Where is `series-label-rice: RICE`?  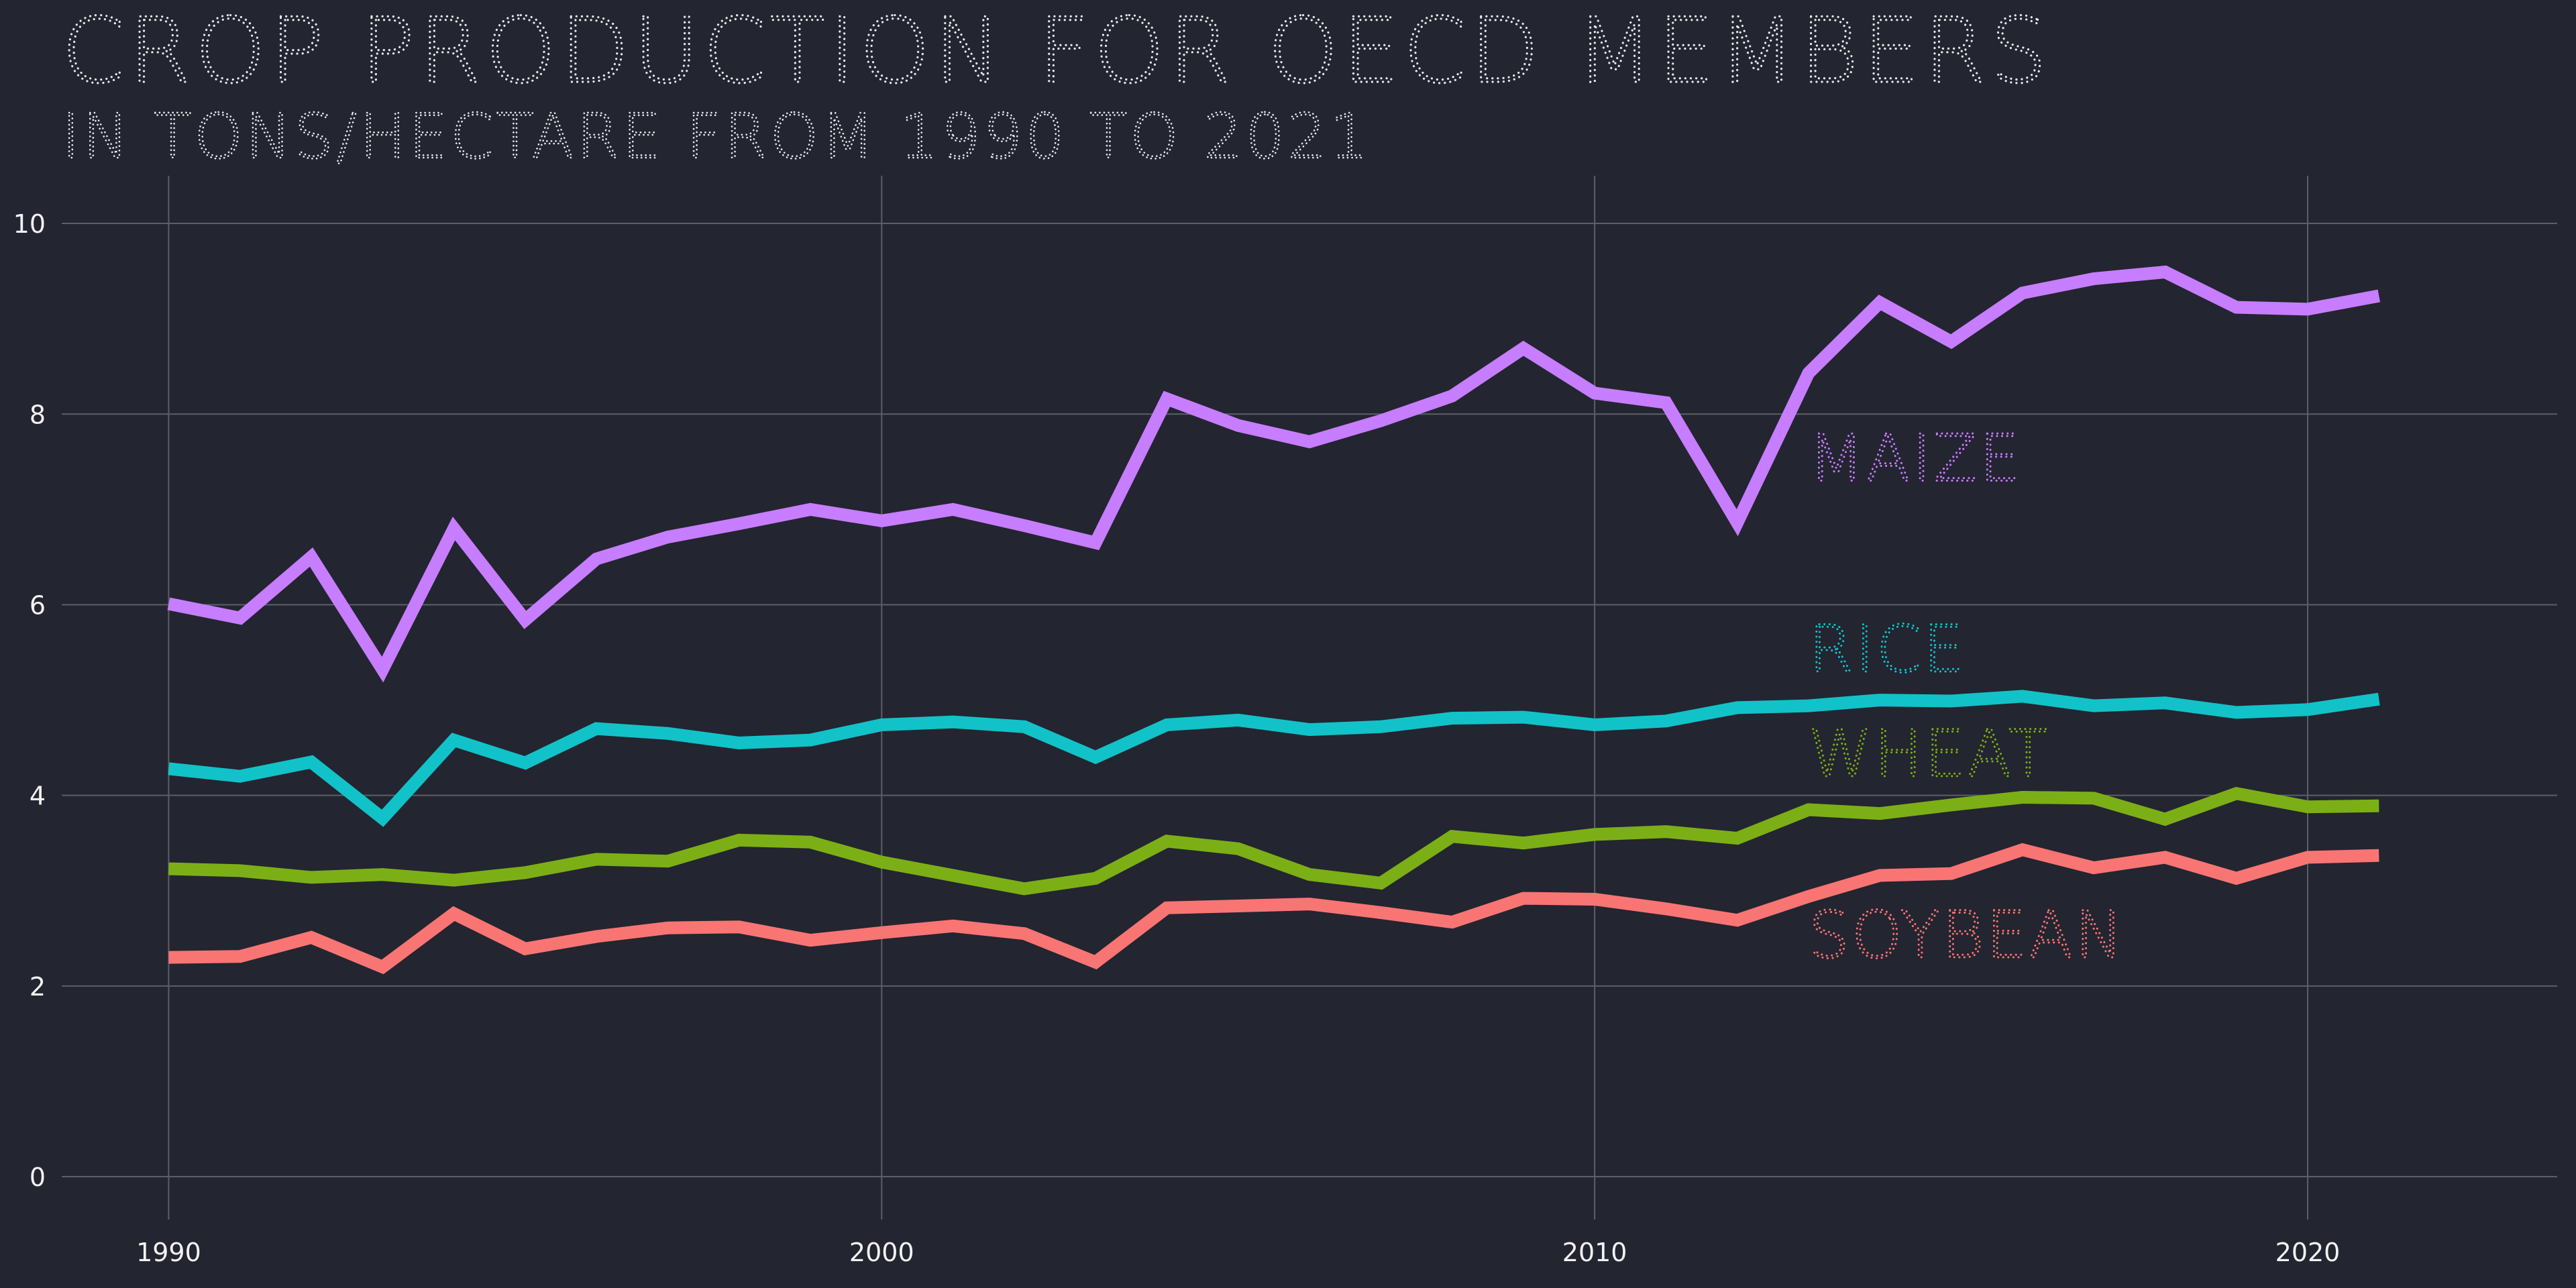 series-label-rice: RICE is located at coordinates (1887, 649).